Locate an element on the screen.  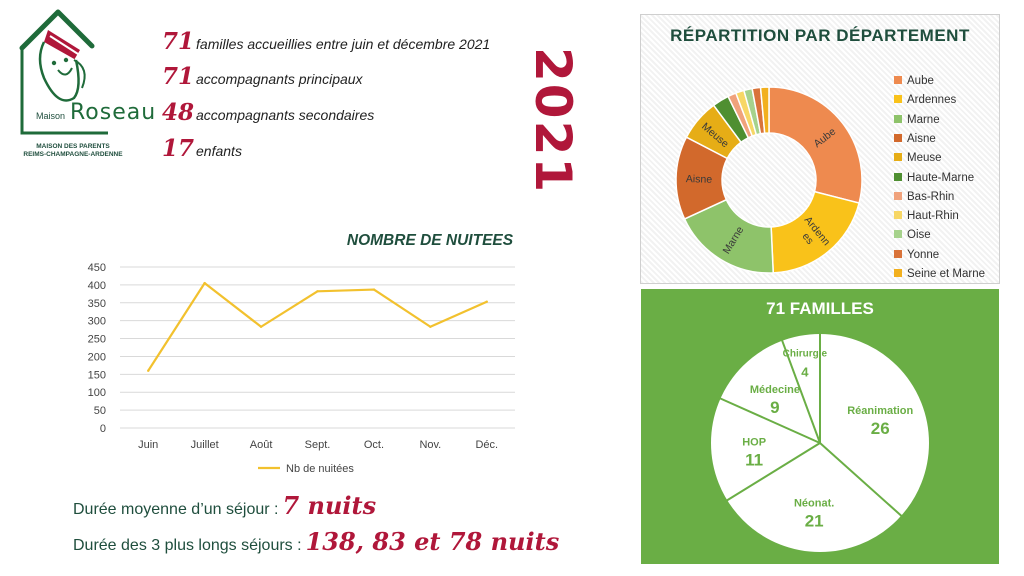
legend-item: Haut-Rhin is located at coordinates (926, 216).